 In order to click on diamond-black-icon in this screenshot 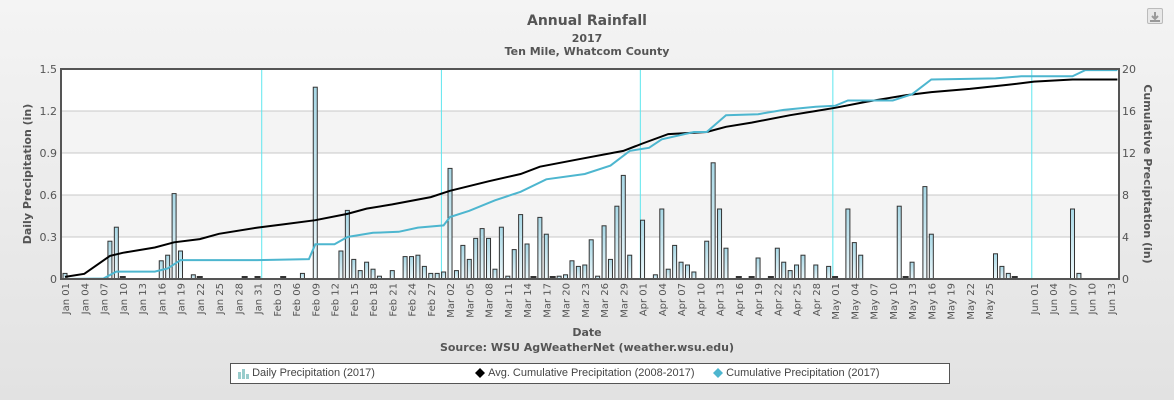, I will do `click(480, 373)`.